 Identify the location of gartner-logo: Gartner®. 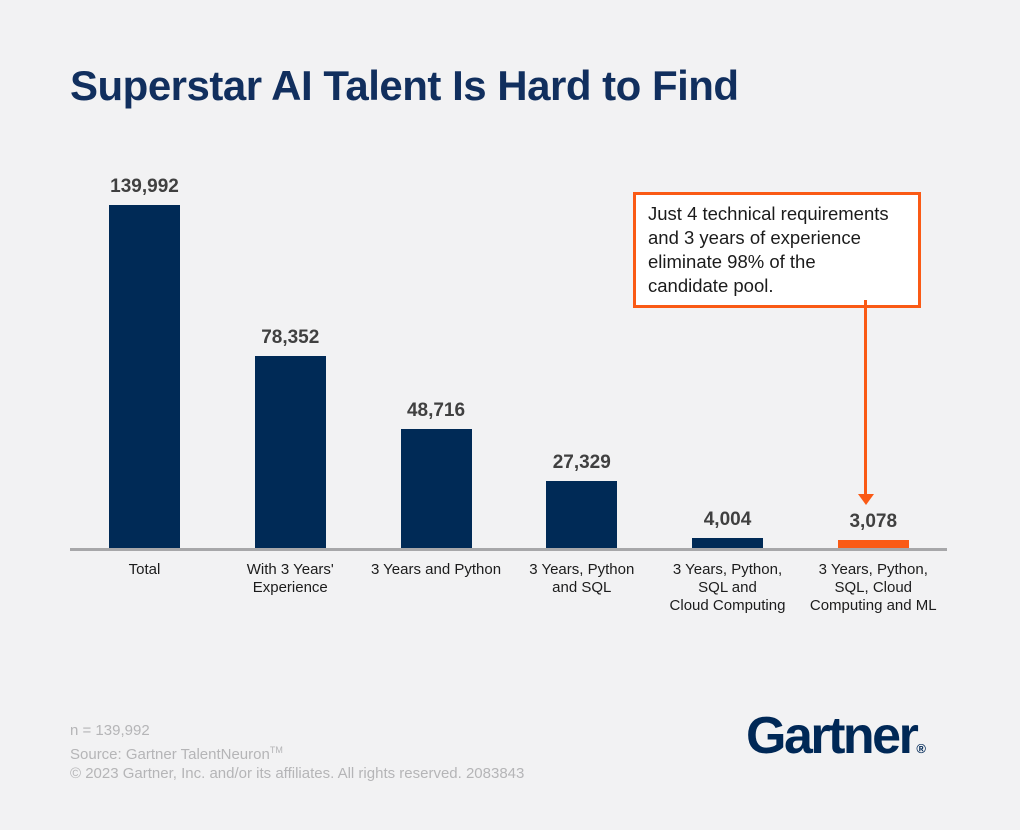
(836, 736).